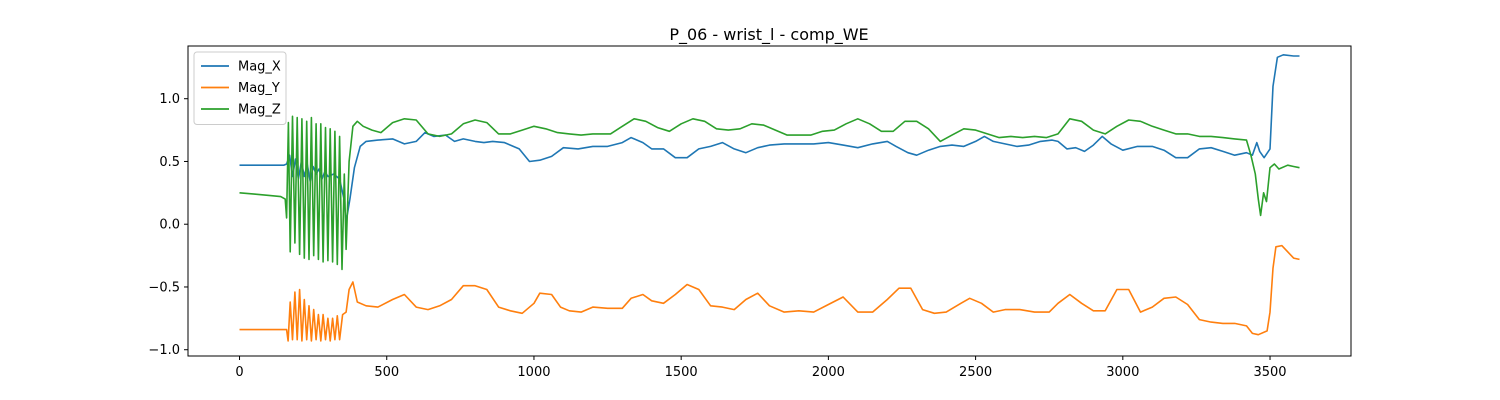 The width and height of the screenshot is (1500, 400). What do you see at coordinates (169, 162) in the screenshot?
I see `y-tick-label: 0.5` at bounding box center [169, 162].